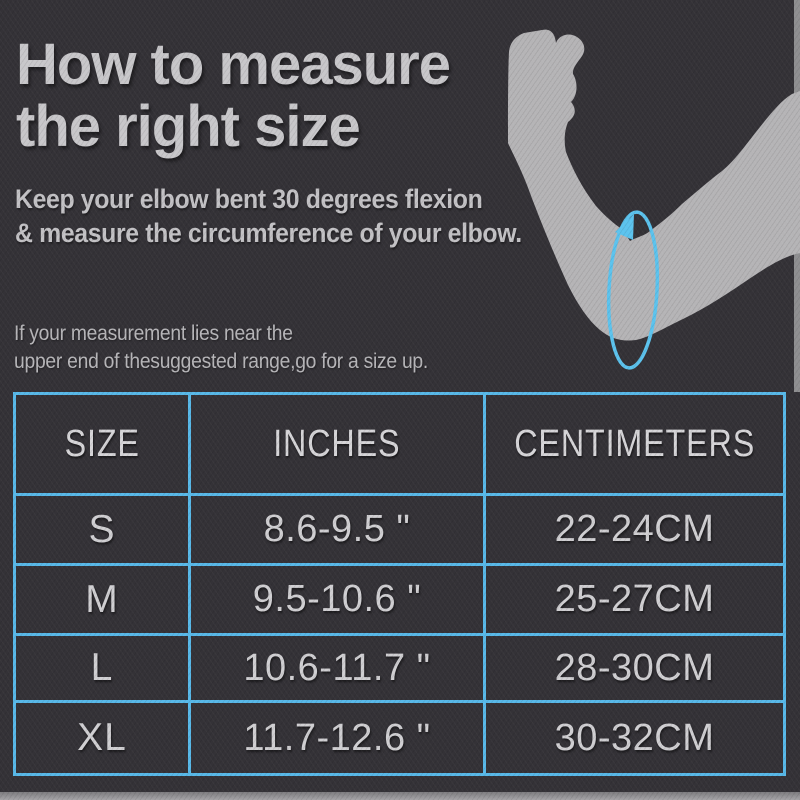 This screenshot has height=800, width=800. I want to click on page-title-line2: the right size, so click(188, 126).